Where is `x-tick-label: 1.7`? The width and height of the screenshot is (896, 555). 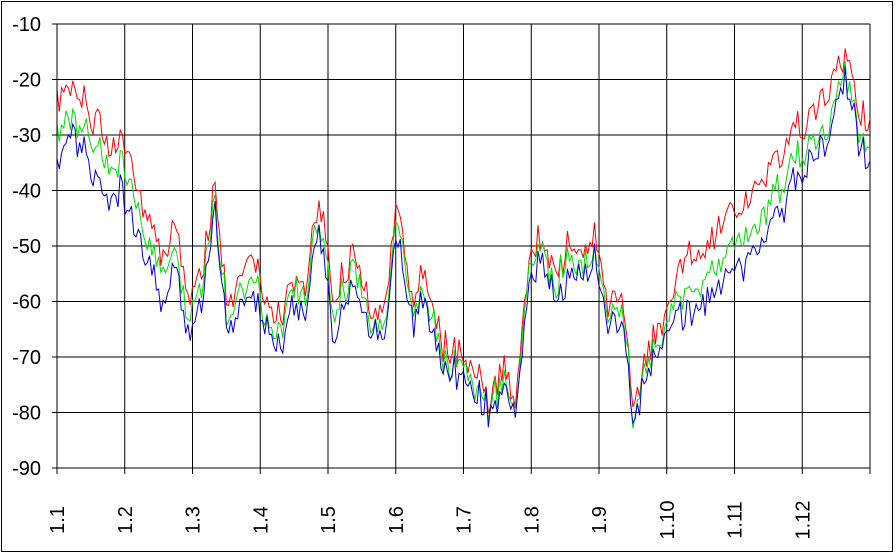 x-tick-label: 1.7 is located at coordinates (465, 520).